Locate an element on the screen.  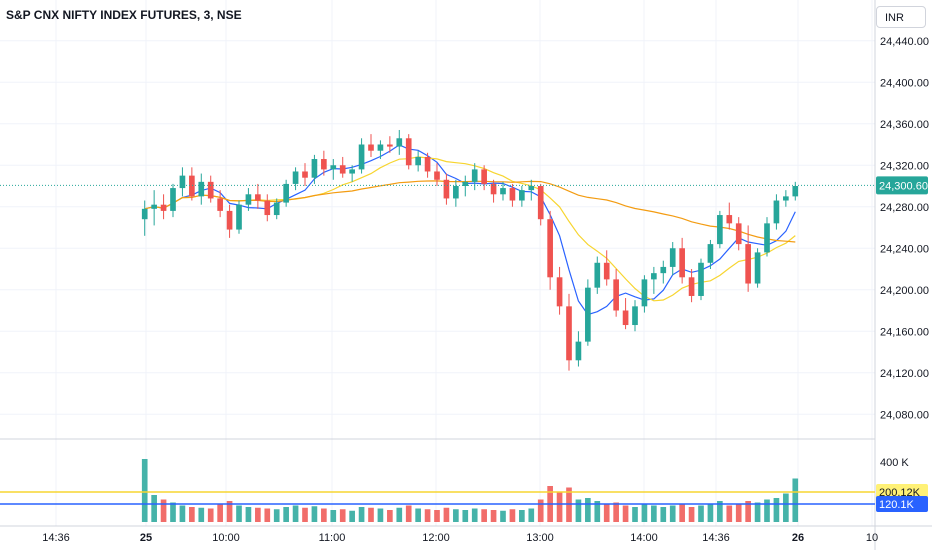
time-tick-label: 10 is located at coordinates (872, 538).